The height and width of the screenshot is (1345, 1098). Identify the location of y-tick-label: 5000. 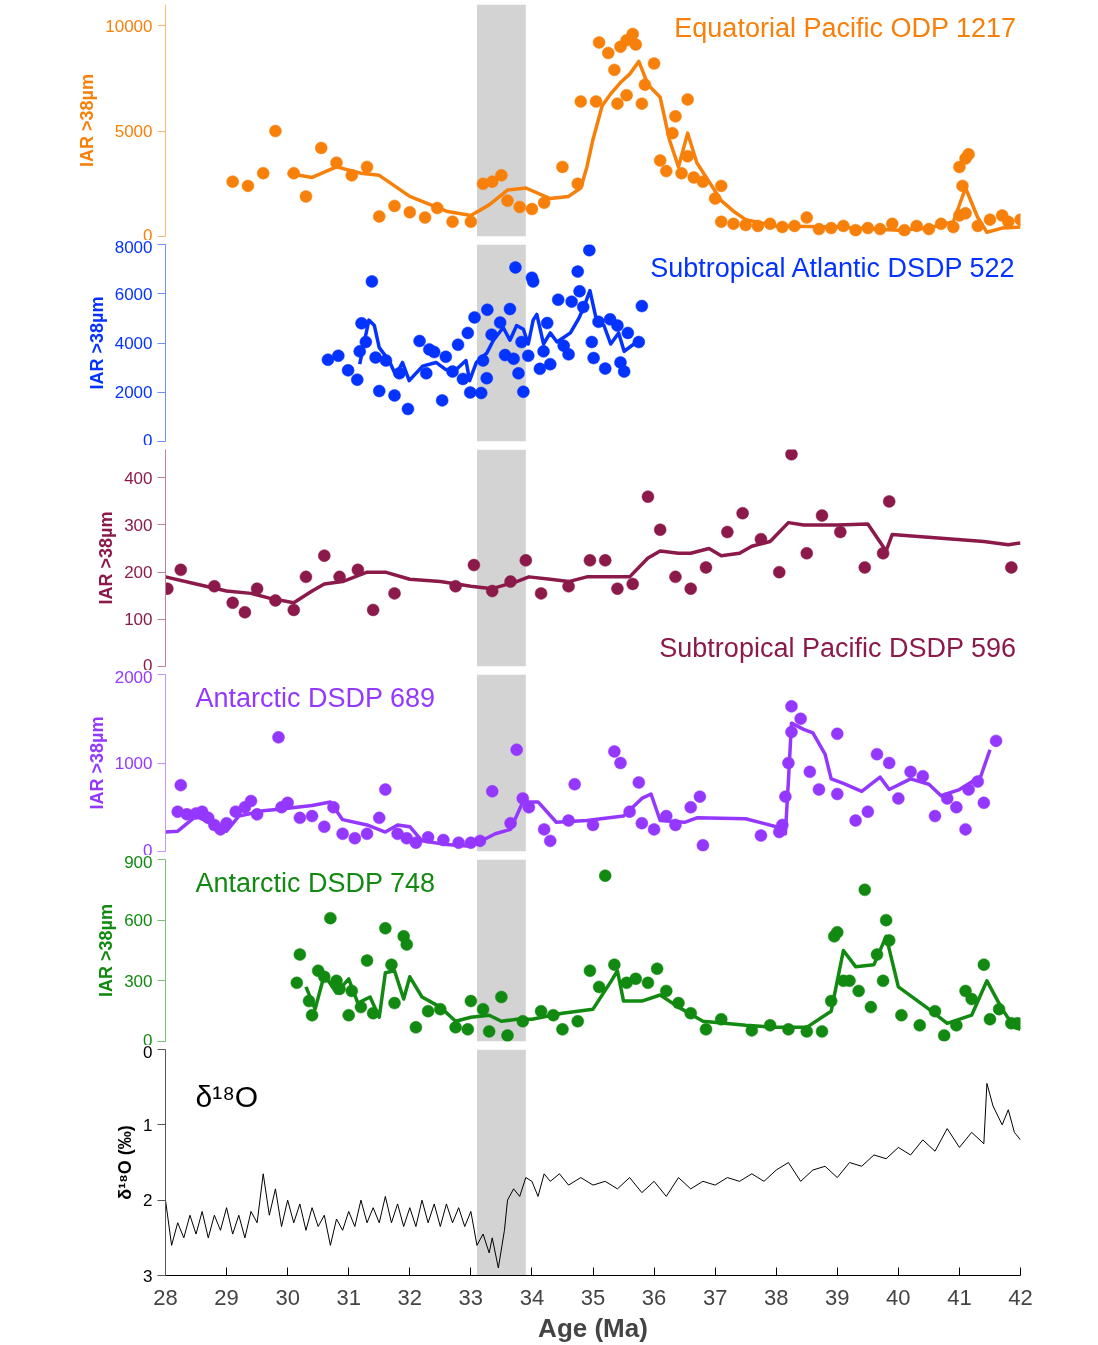
(133, 132).